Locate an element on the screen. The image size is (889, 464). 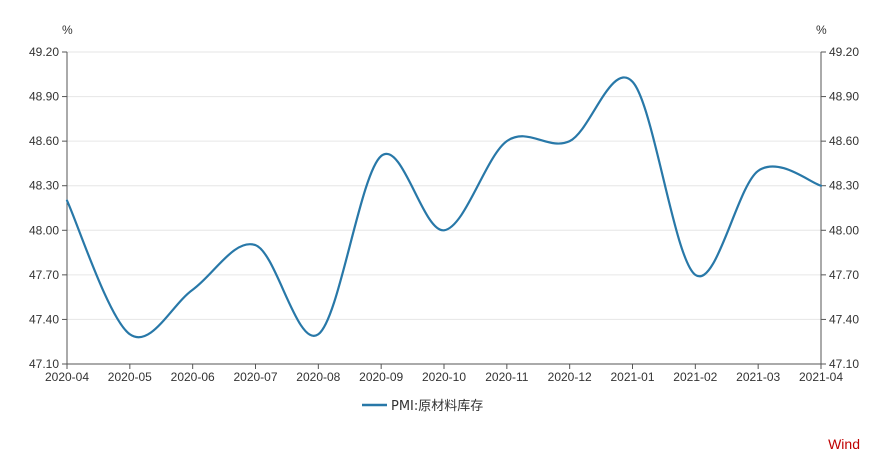
x-tick-label: 2020-07 is located at coordinates (255, 377).